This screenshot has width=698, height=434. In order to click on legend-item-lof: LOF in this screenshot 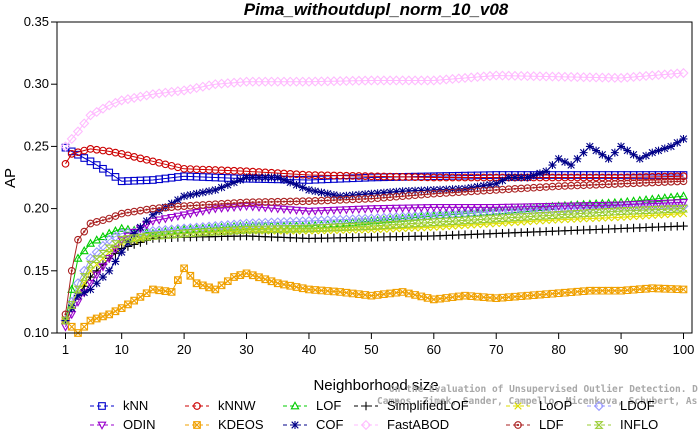, I will do `click(312, 405)`.